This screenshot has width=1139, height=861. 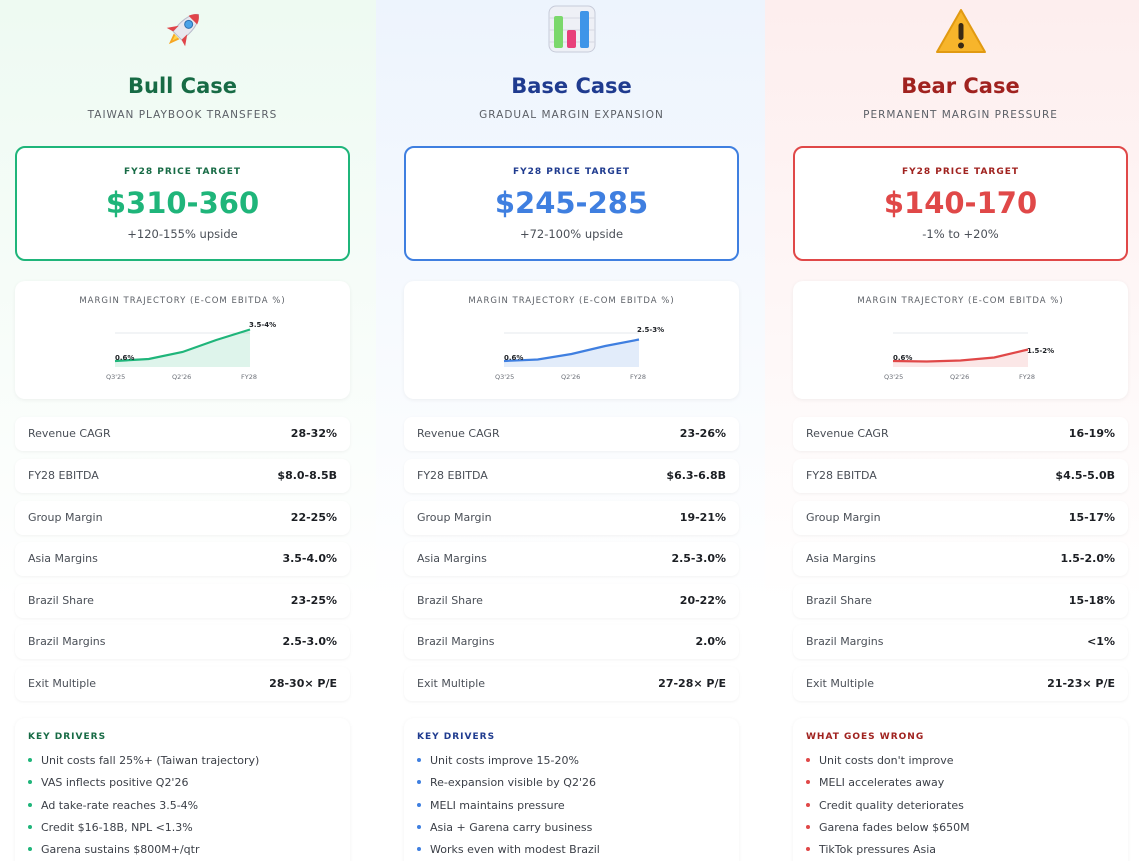 What do you see at coordinates (960, 30) in the screenshot?
I see `warning-icon` at bounding box center [960, 30].